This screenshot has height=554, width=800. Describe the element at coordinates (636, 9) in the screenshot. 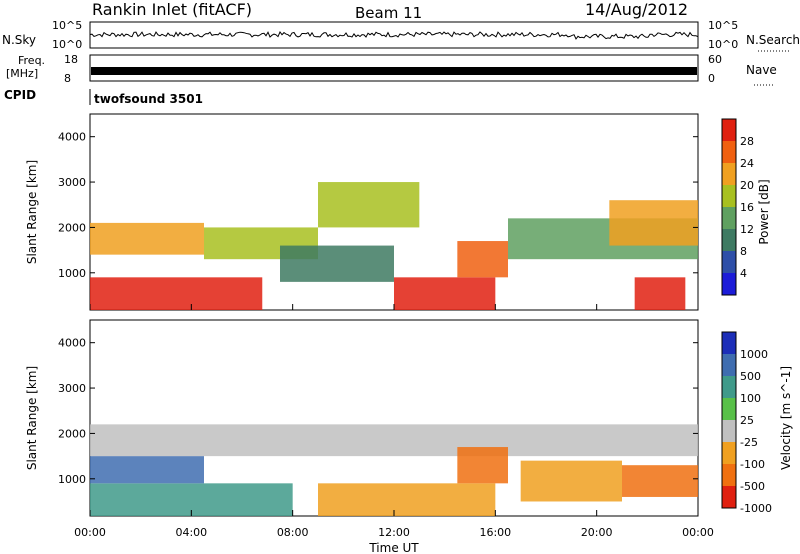

I see `date-label: 14/Aug/2012` at that location.